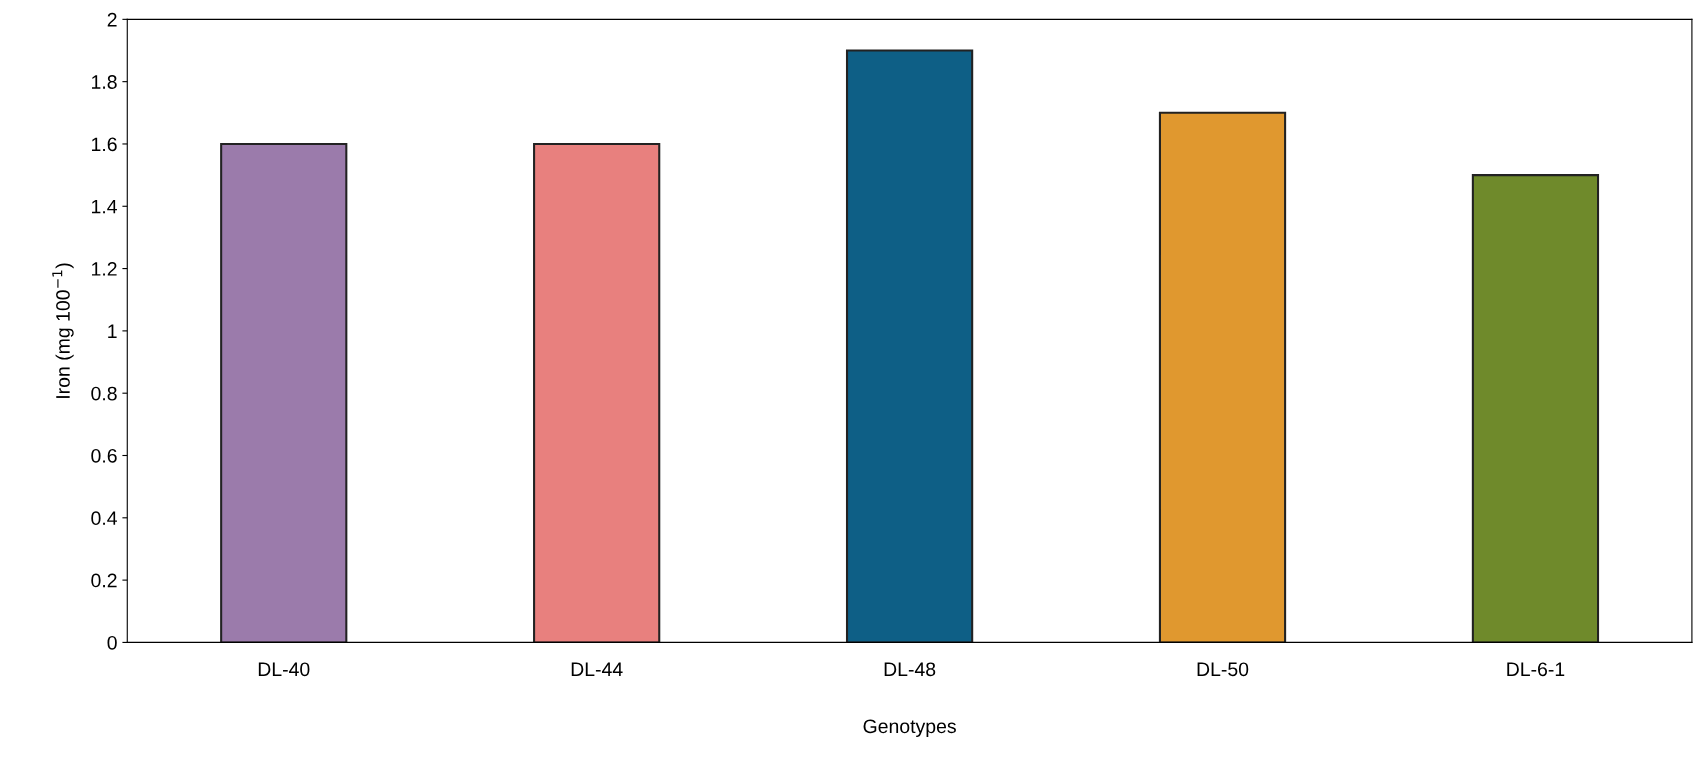 The image size is (1697, 774). What do you see at coordinates (104, 455) in the screenshot?
I see `y-tick-label: 0.6` at bounding box center [104, 455].